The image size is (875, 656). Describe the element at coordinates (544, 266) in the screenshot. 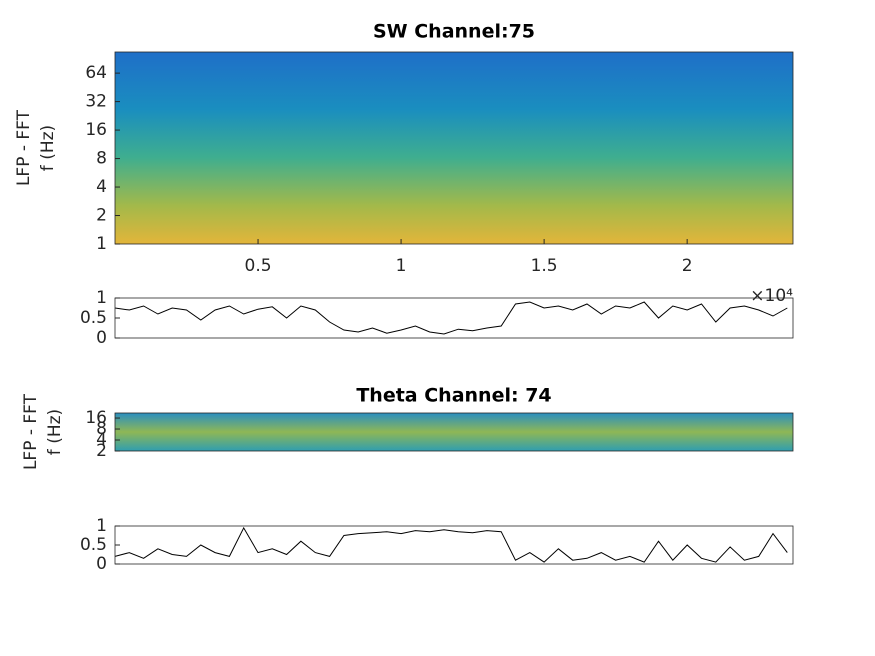

I see `x-tick-label: 1.5` at that location.